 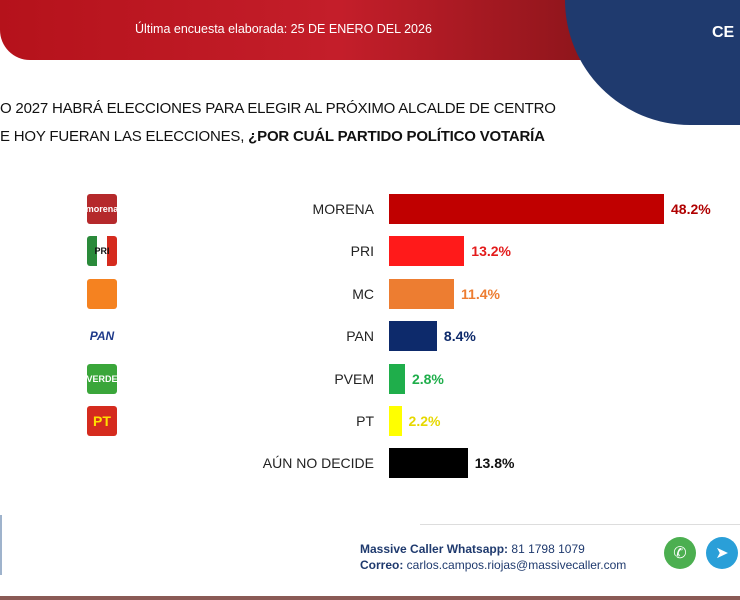 What do you see at coordinates (102, 336) in the screenshot?
I see `pan-logo: PAN` at bounding box center [102, 336].